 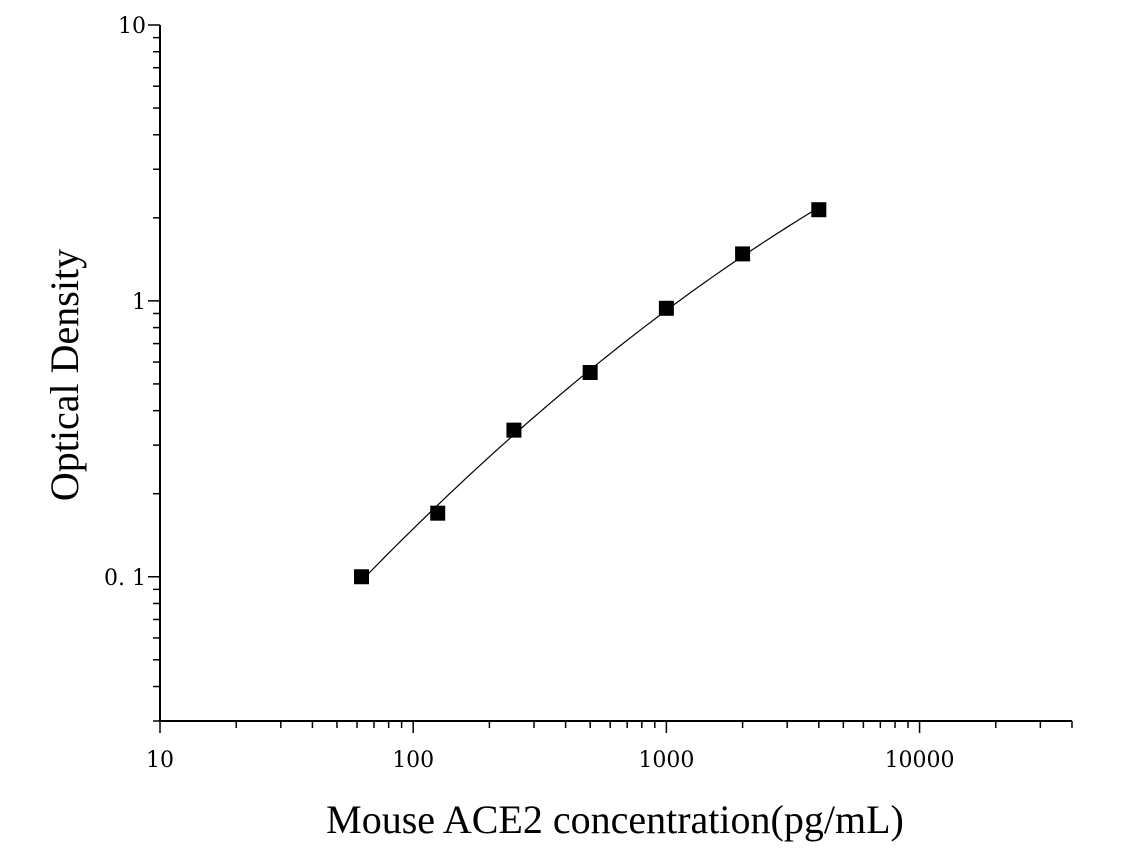 What do you see at coordinates (64, 375) in the screenshot?
I see `y-axis-title: Optical Density` at bounding box center [64, 375].